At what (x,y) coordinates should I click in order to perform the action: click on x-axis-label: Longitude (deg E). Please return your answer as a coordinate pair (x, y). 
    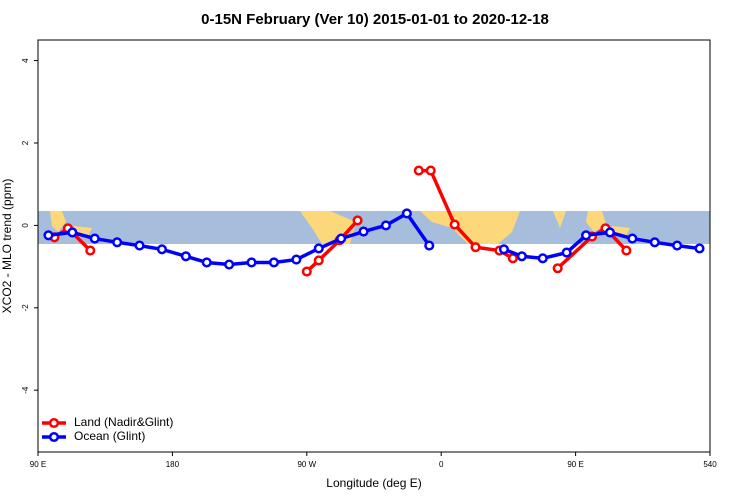
    Looking at the image, I should click on (373, 483).